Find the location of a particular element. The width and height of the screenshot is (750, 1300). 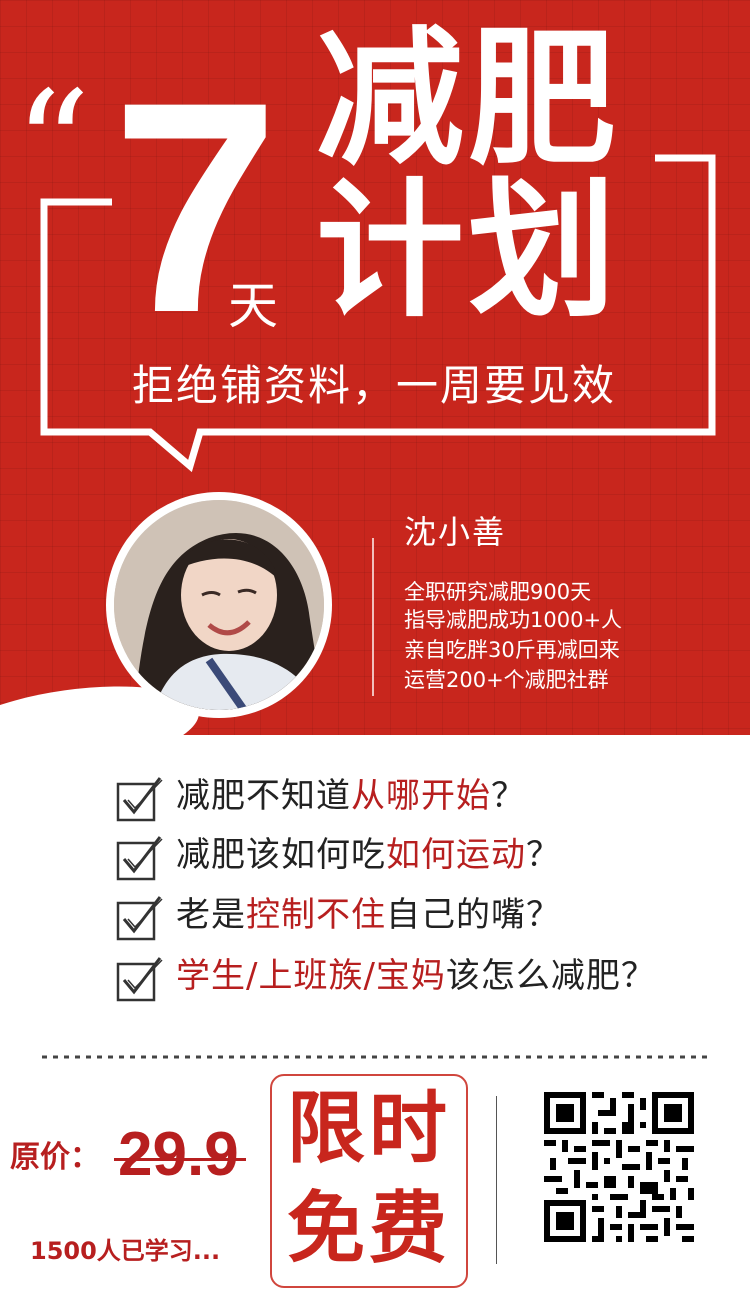

free-offer-line2: 免费 is located at coordinates (368, 1229).